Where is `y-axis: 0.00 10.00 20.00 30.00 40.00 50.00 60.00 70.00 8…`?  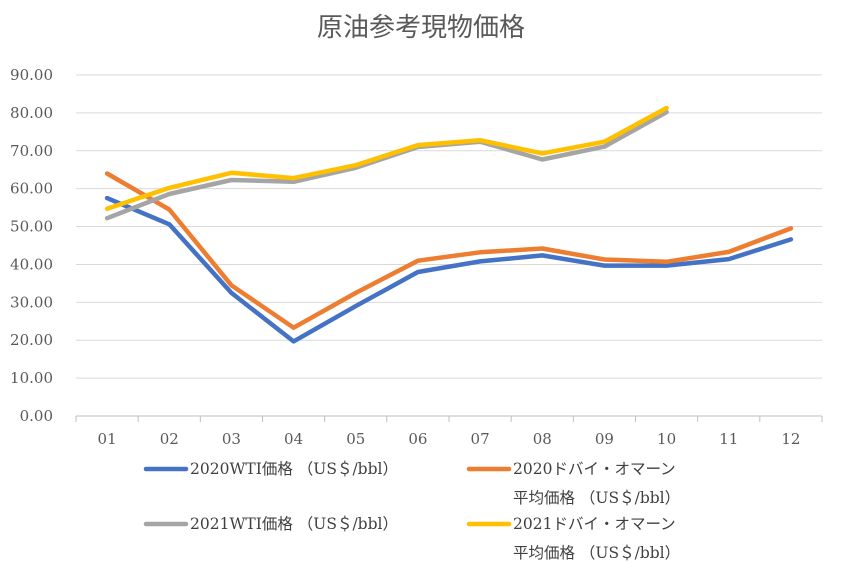 y-axis: 0.00 10.00 20.00 30.00 40.00 50.00 60.00 70.00 8… is located at coordinates (31, 245).